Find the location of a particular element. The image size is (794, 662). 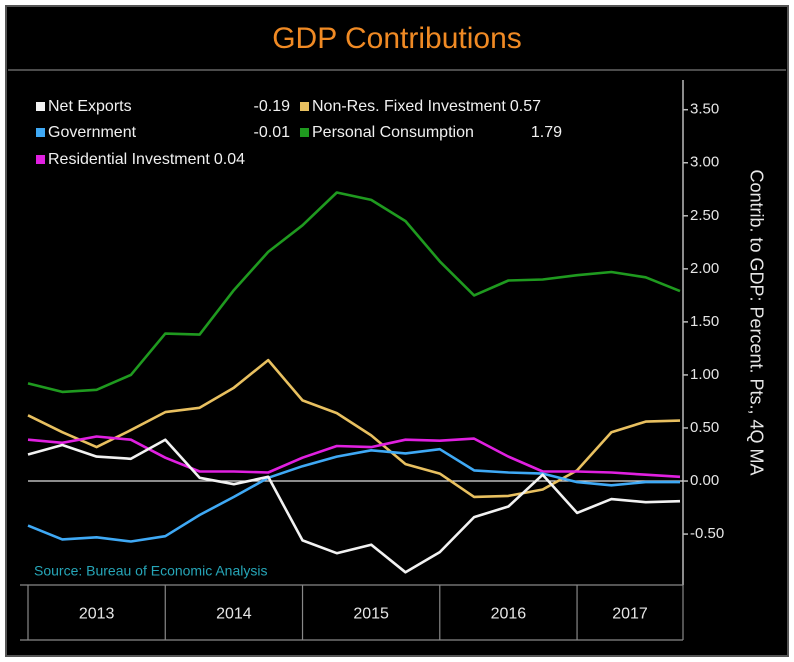

x-tick-label: 2017 is located at coordinates (630, 614).